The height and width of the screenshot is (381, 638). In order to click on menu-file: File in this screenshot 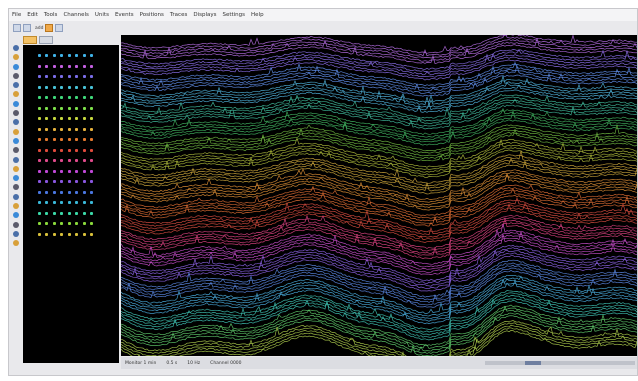, I will do `click(17, 15)`.